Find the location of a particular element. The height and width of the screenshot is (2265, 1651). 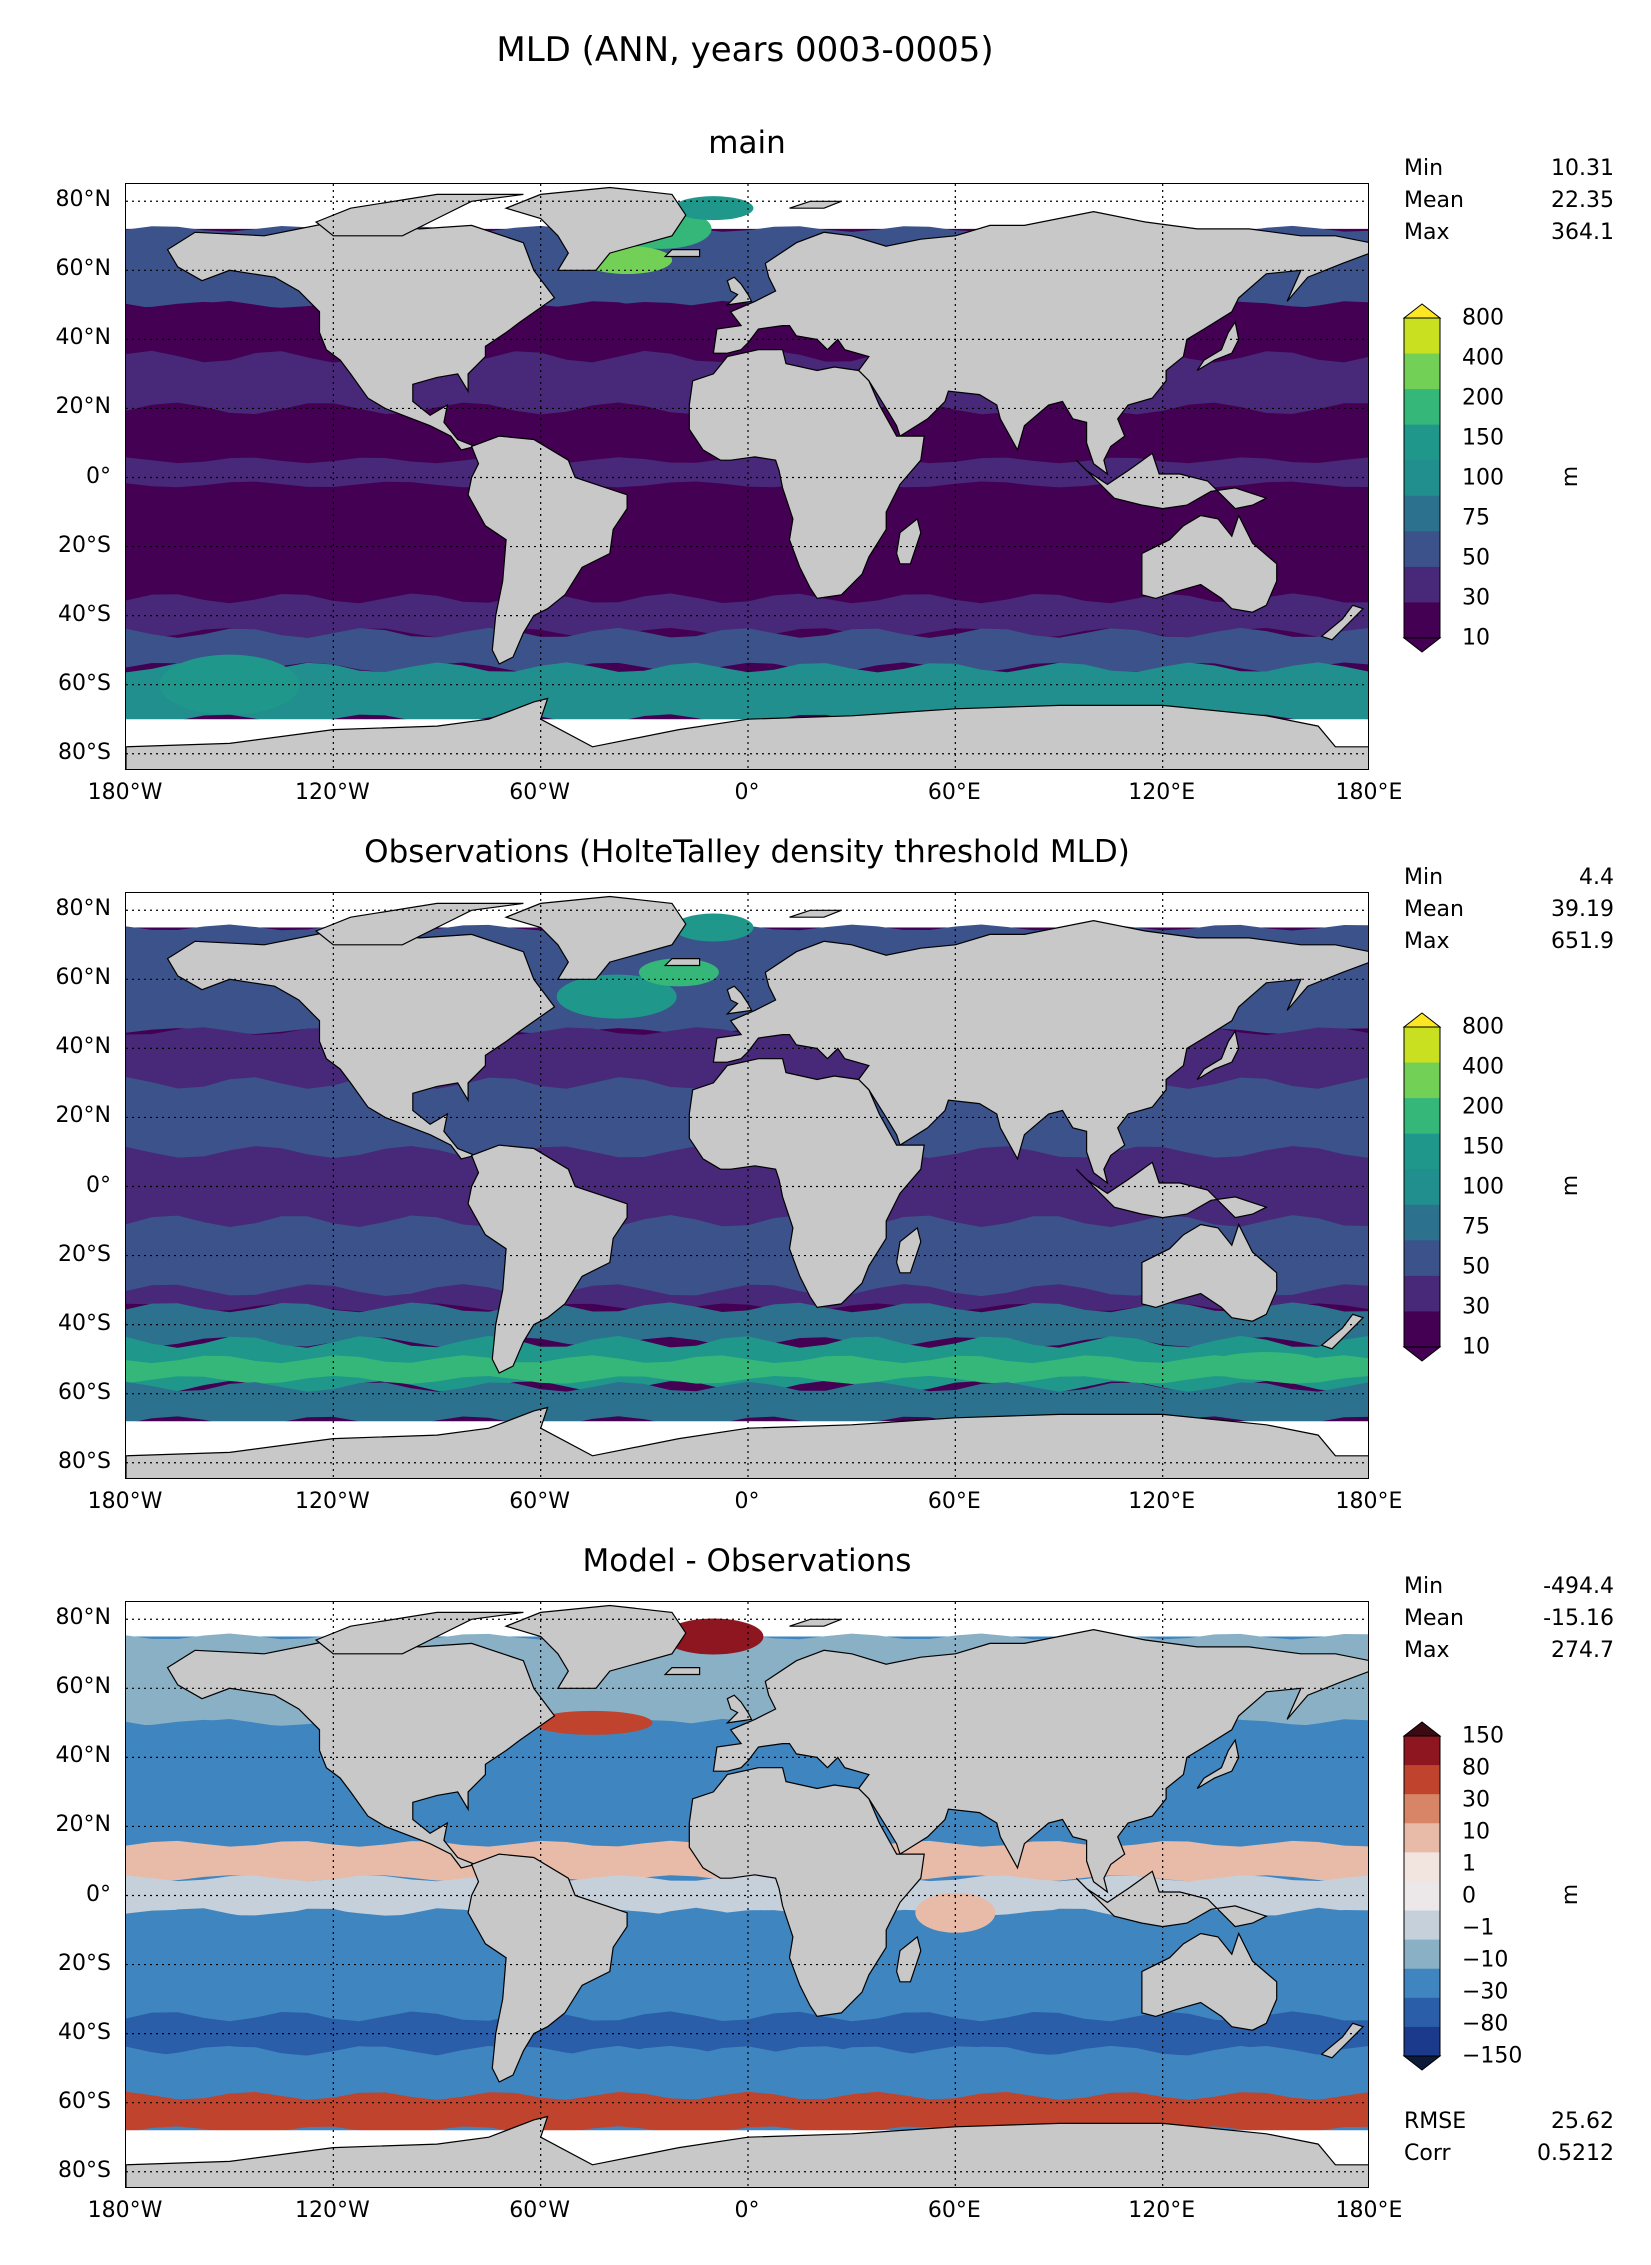

land-australia is located at coordinates (1209, 563).